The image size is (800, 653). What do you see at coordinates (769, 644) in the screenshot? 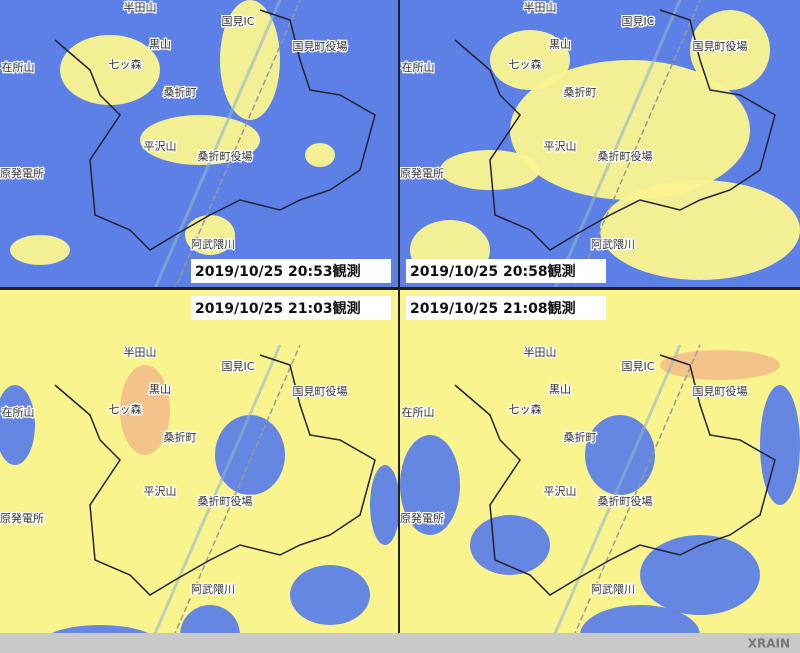
I see `logo: XRAIN` at bounding box center [769, 644].